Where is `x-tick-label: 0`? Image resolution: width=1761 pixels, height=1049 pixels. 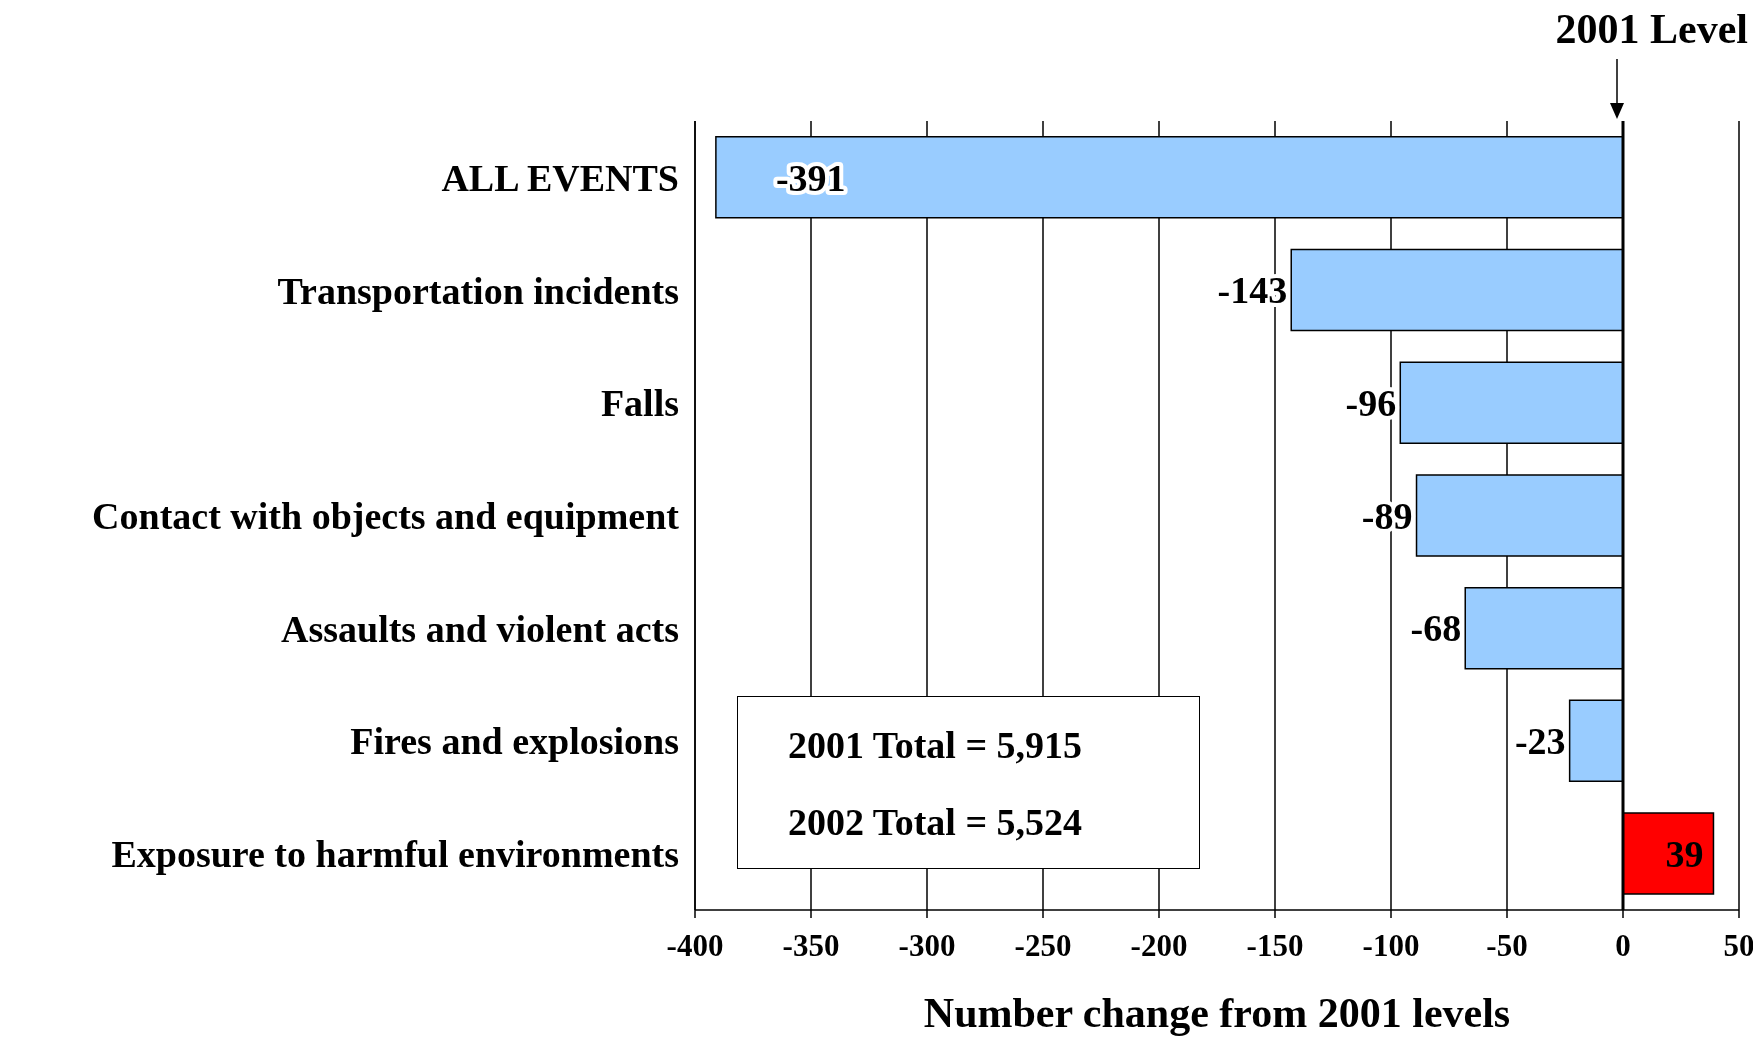 x-tick-label: 0 is located at coordinates (1623, 946).